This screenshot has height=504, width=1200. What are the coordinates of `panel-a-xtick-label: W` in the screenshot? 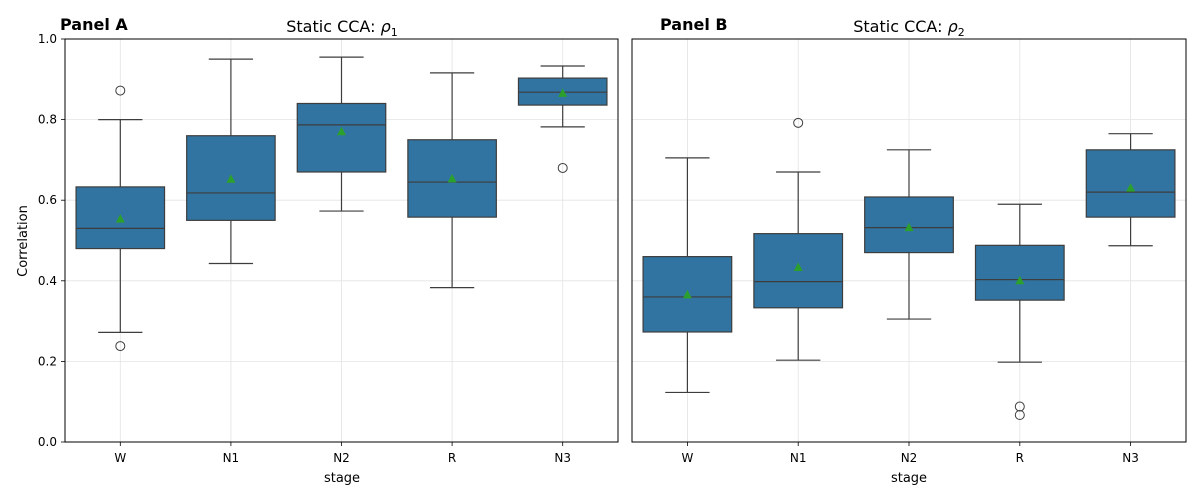 It's located at (120, 458).